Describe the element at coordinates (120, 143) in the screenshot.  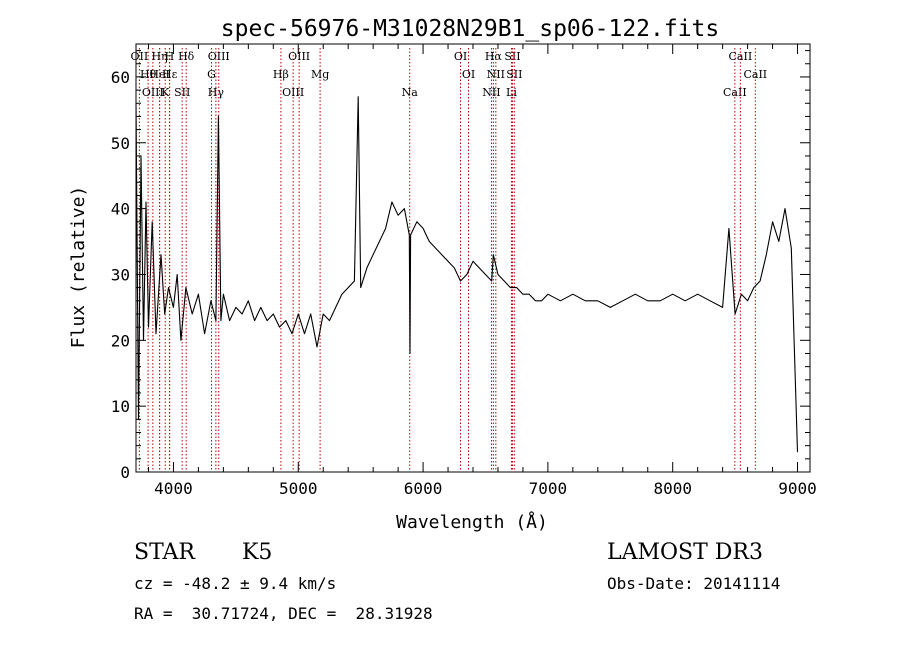
I see `y-tick-label-5: 50` at that location.